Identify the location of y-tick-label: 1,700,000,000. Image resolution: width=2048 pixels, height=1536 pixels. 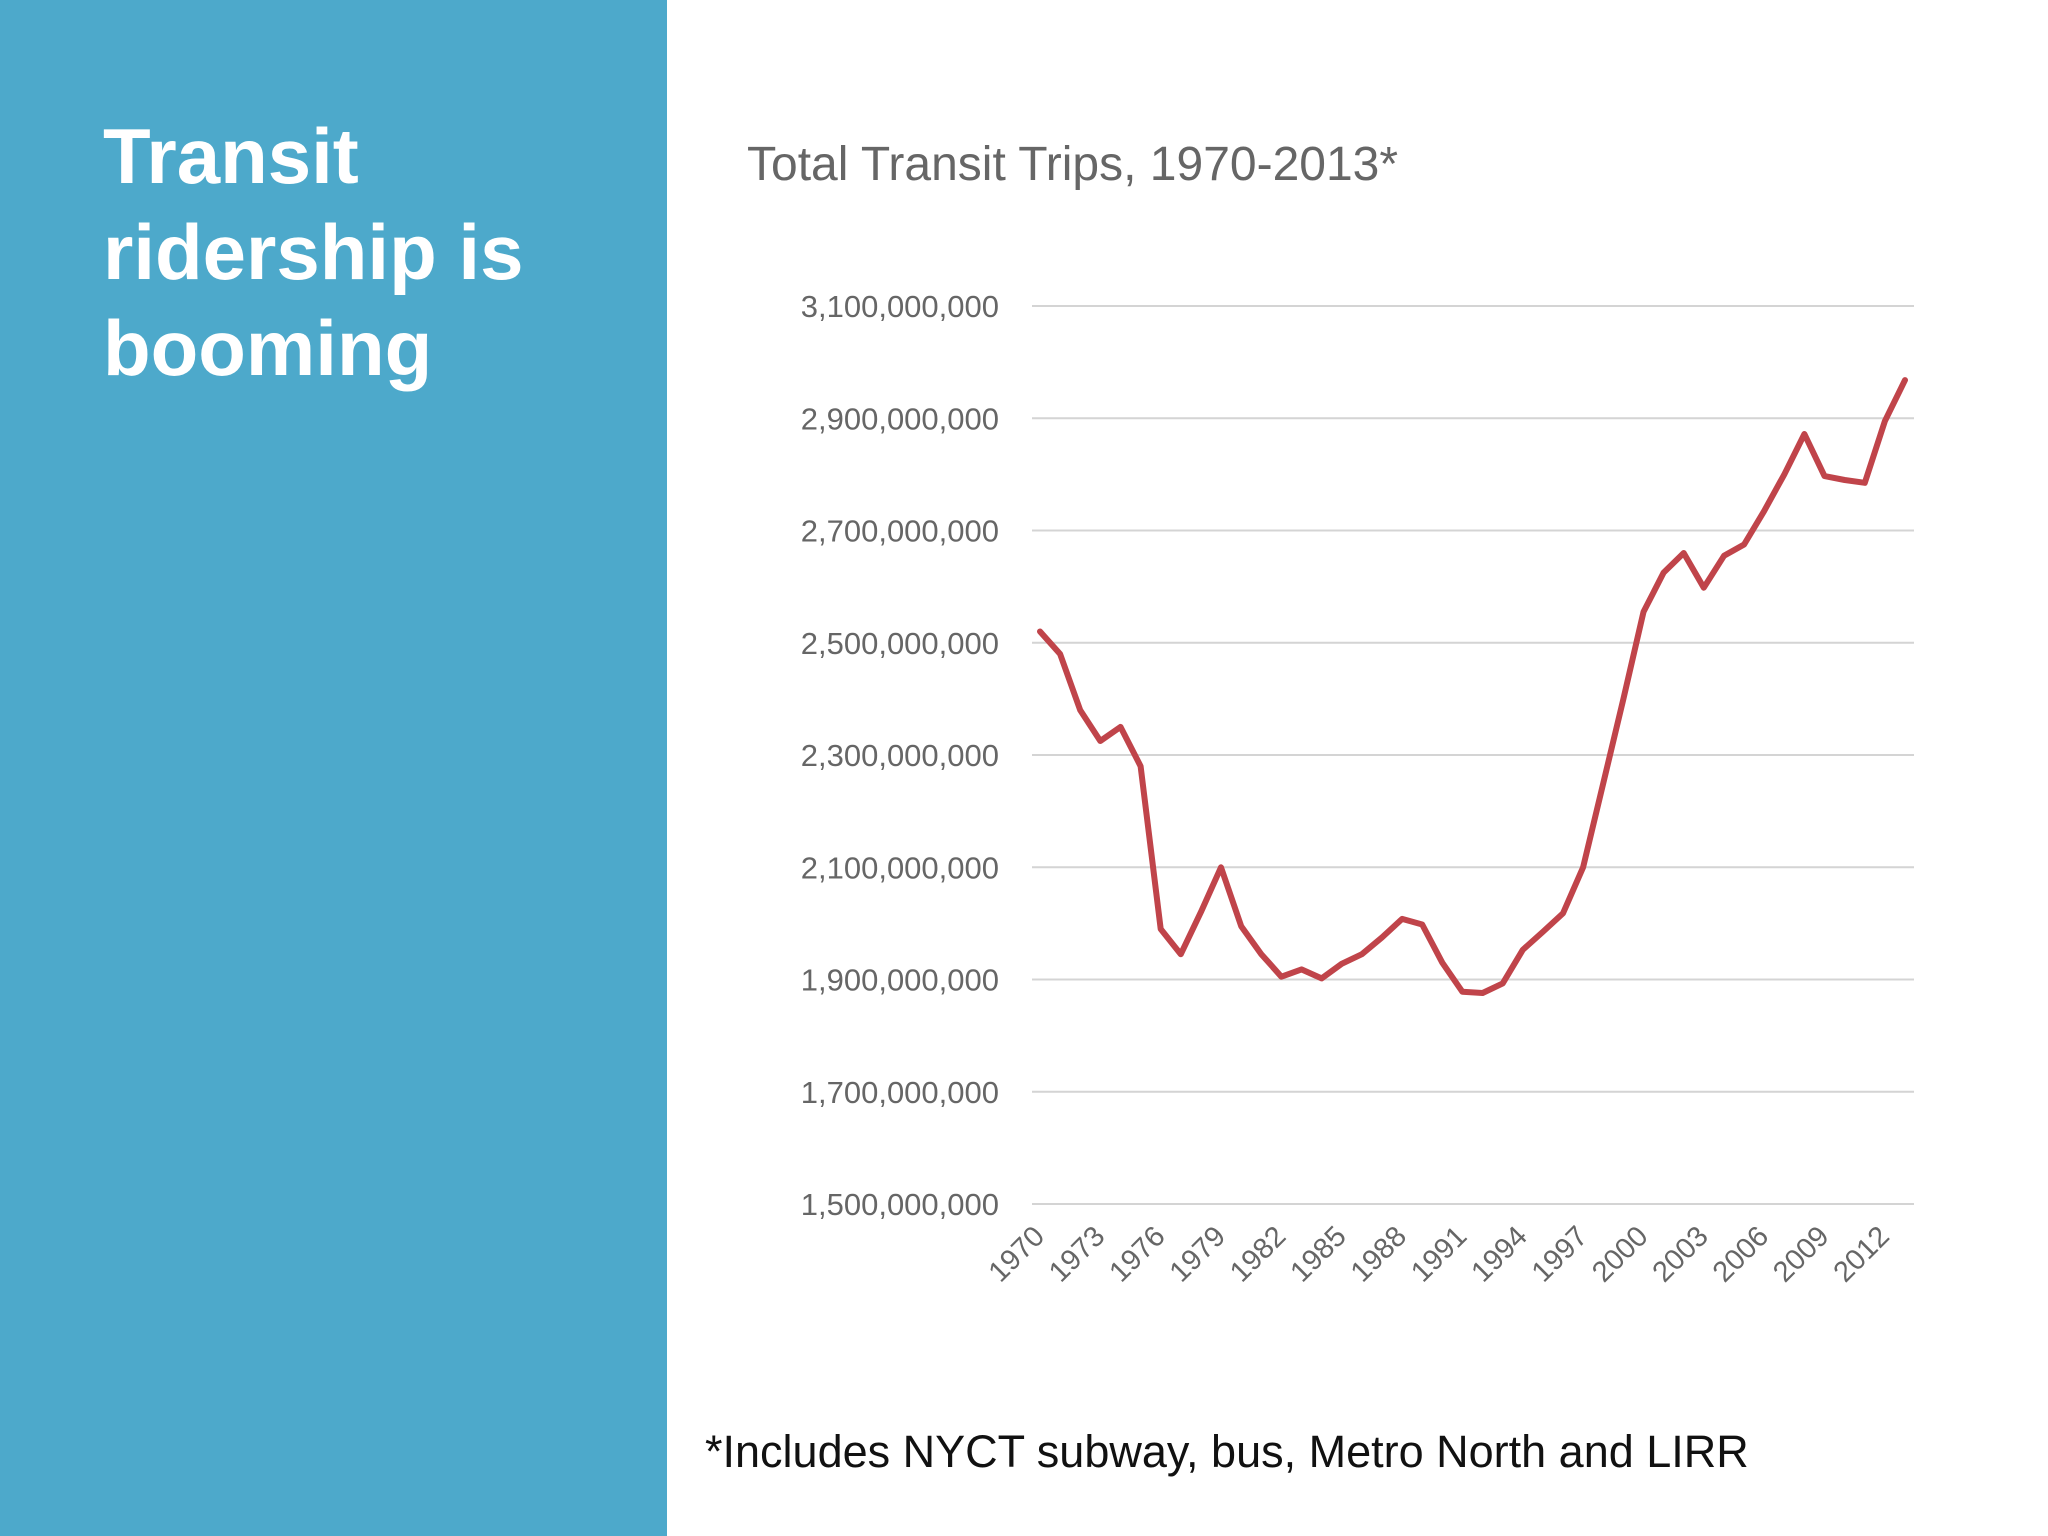
(900, 1092).